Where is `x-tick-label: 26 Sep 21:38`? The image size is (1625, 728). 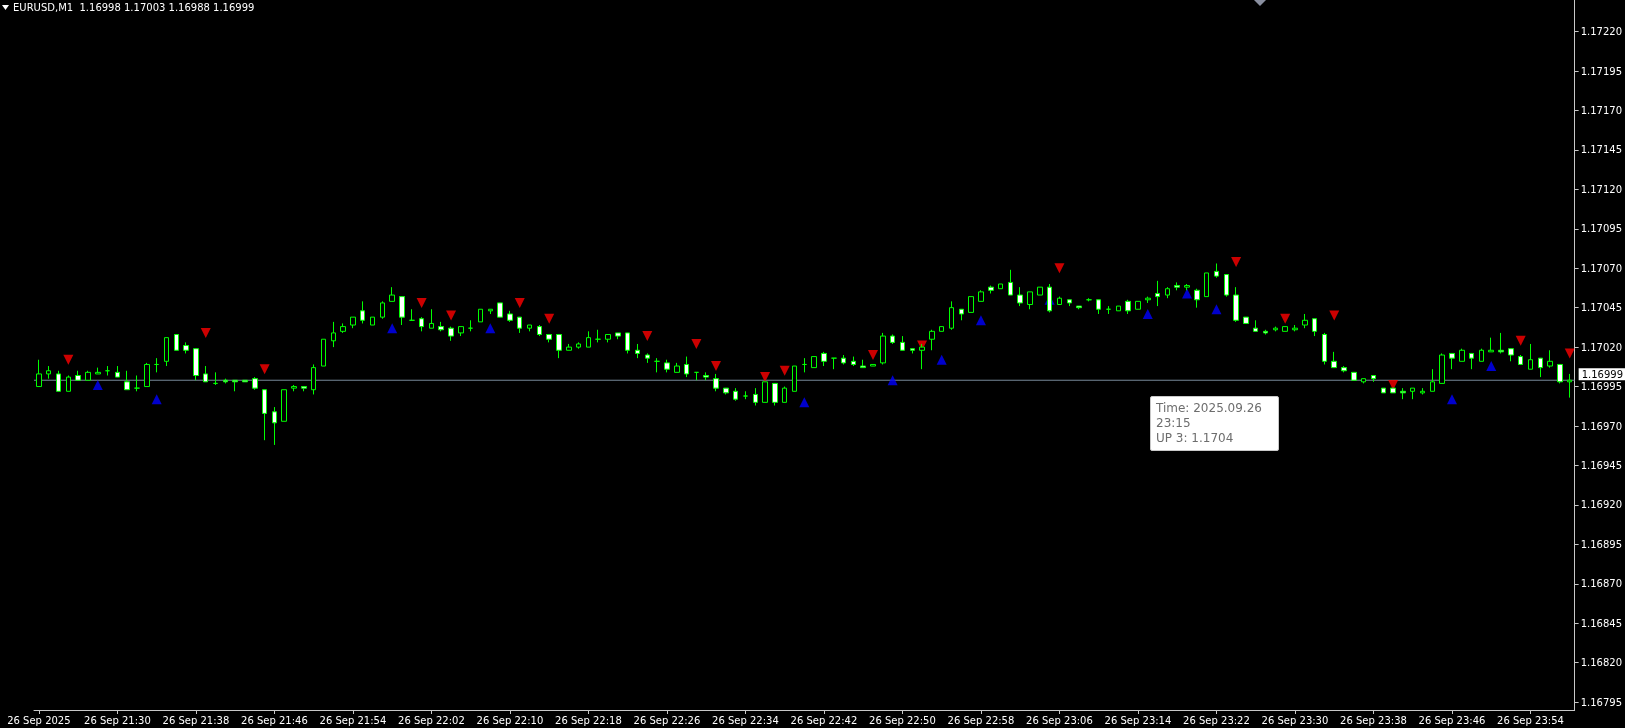 x-tick-label: 26 Sep 21:38 is located at coordinates (196, 720).